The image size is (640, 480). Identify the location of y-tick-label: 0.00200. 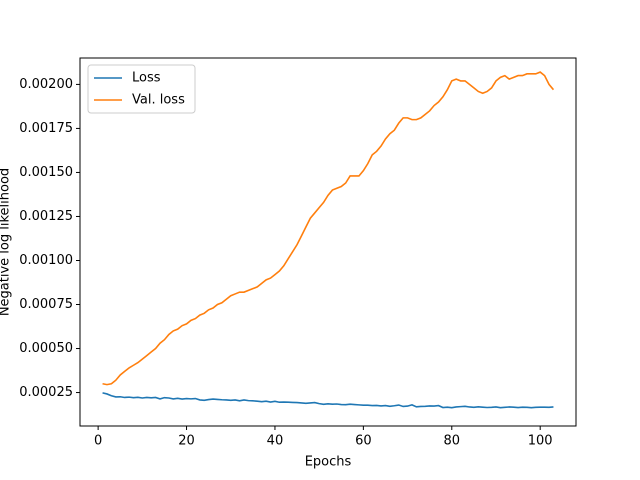
(46, 84).